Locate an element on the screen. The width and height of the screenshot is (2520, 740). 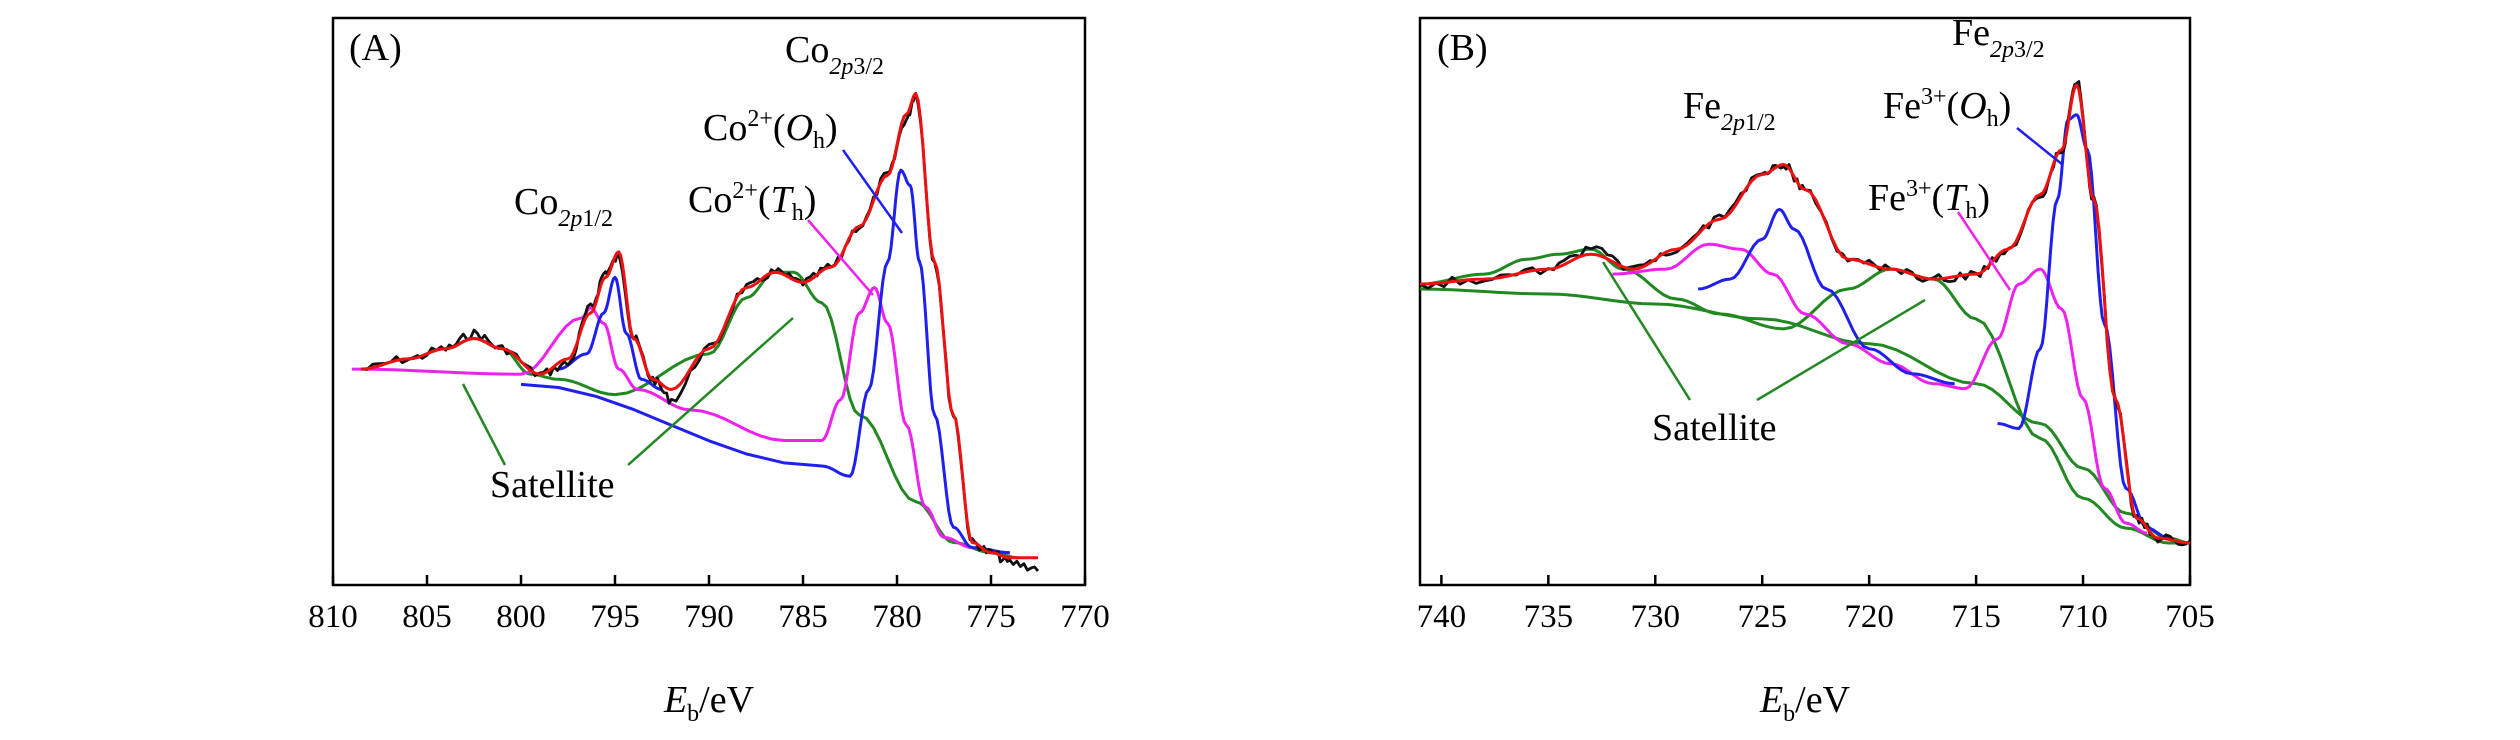
panel-a-x-tick-label-790: 790 is located at coordinates (709, 617).